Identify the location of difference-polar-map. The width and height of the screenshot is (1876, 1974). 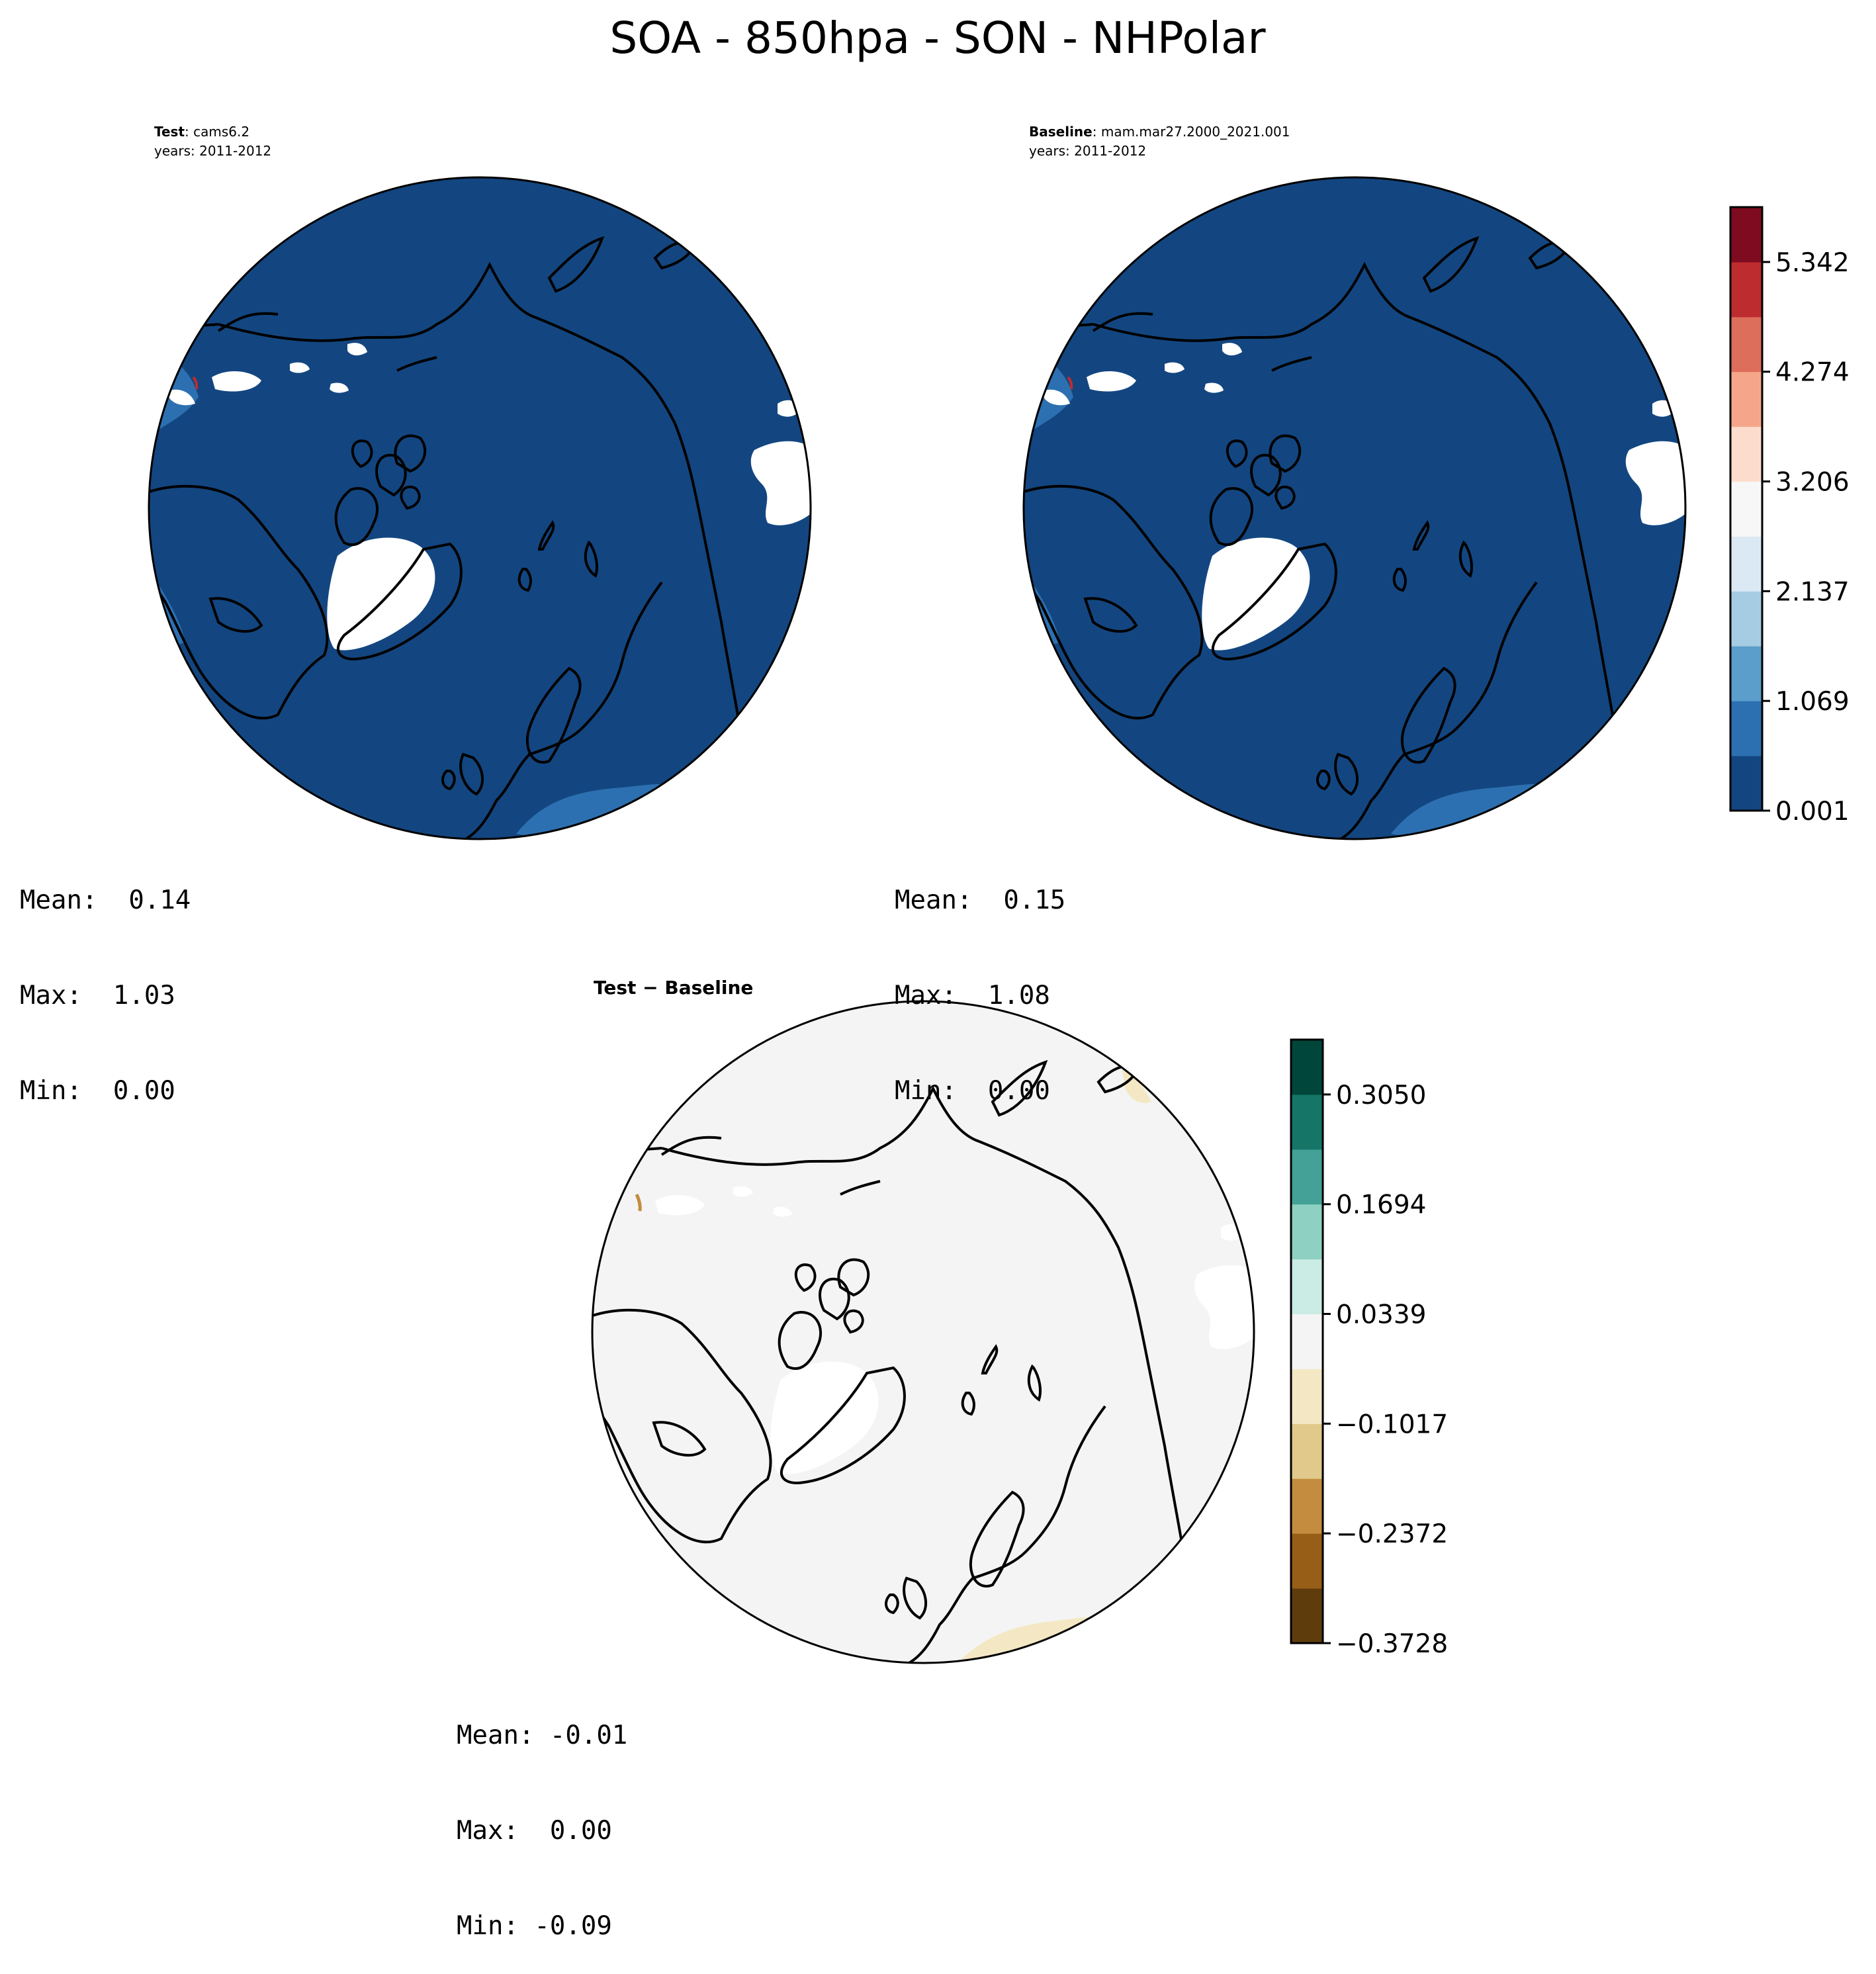
(923, 1332).